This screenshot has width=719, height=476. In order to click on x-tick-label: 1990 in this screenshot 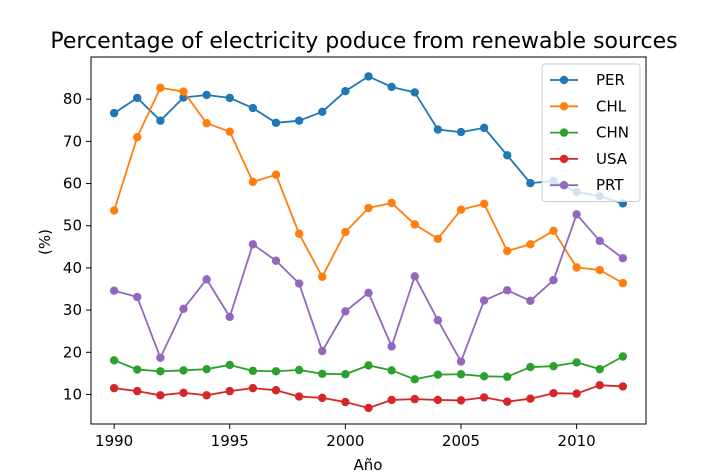, I will do `click(114, 441)`.